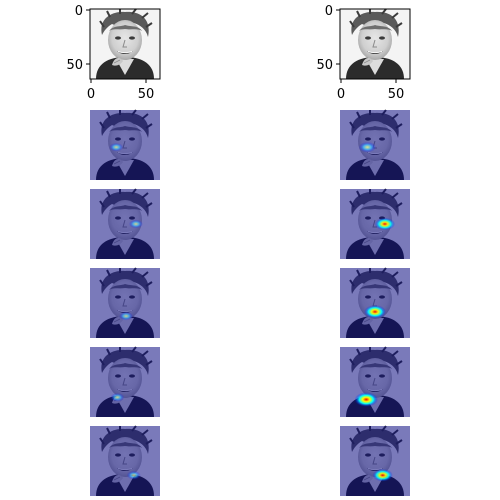  I want to click on axes-left: 0 50 0 50, so click(110, 53).